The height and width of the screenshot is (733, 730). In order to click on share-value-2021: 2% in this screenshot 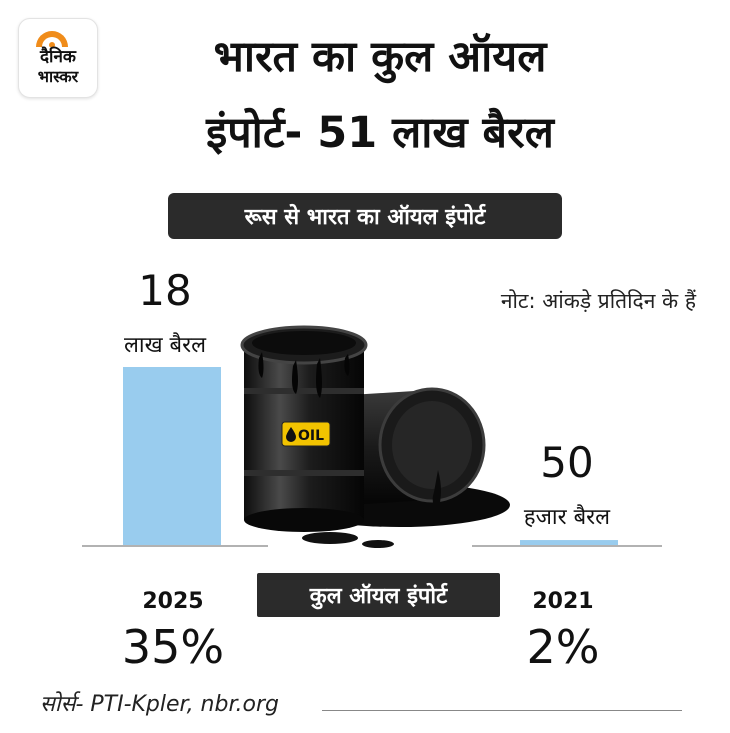, I will do `click(563, 647)`.